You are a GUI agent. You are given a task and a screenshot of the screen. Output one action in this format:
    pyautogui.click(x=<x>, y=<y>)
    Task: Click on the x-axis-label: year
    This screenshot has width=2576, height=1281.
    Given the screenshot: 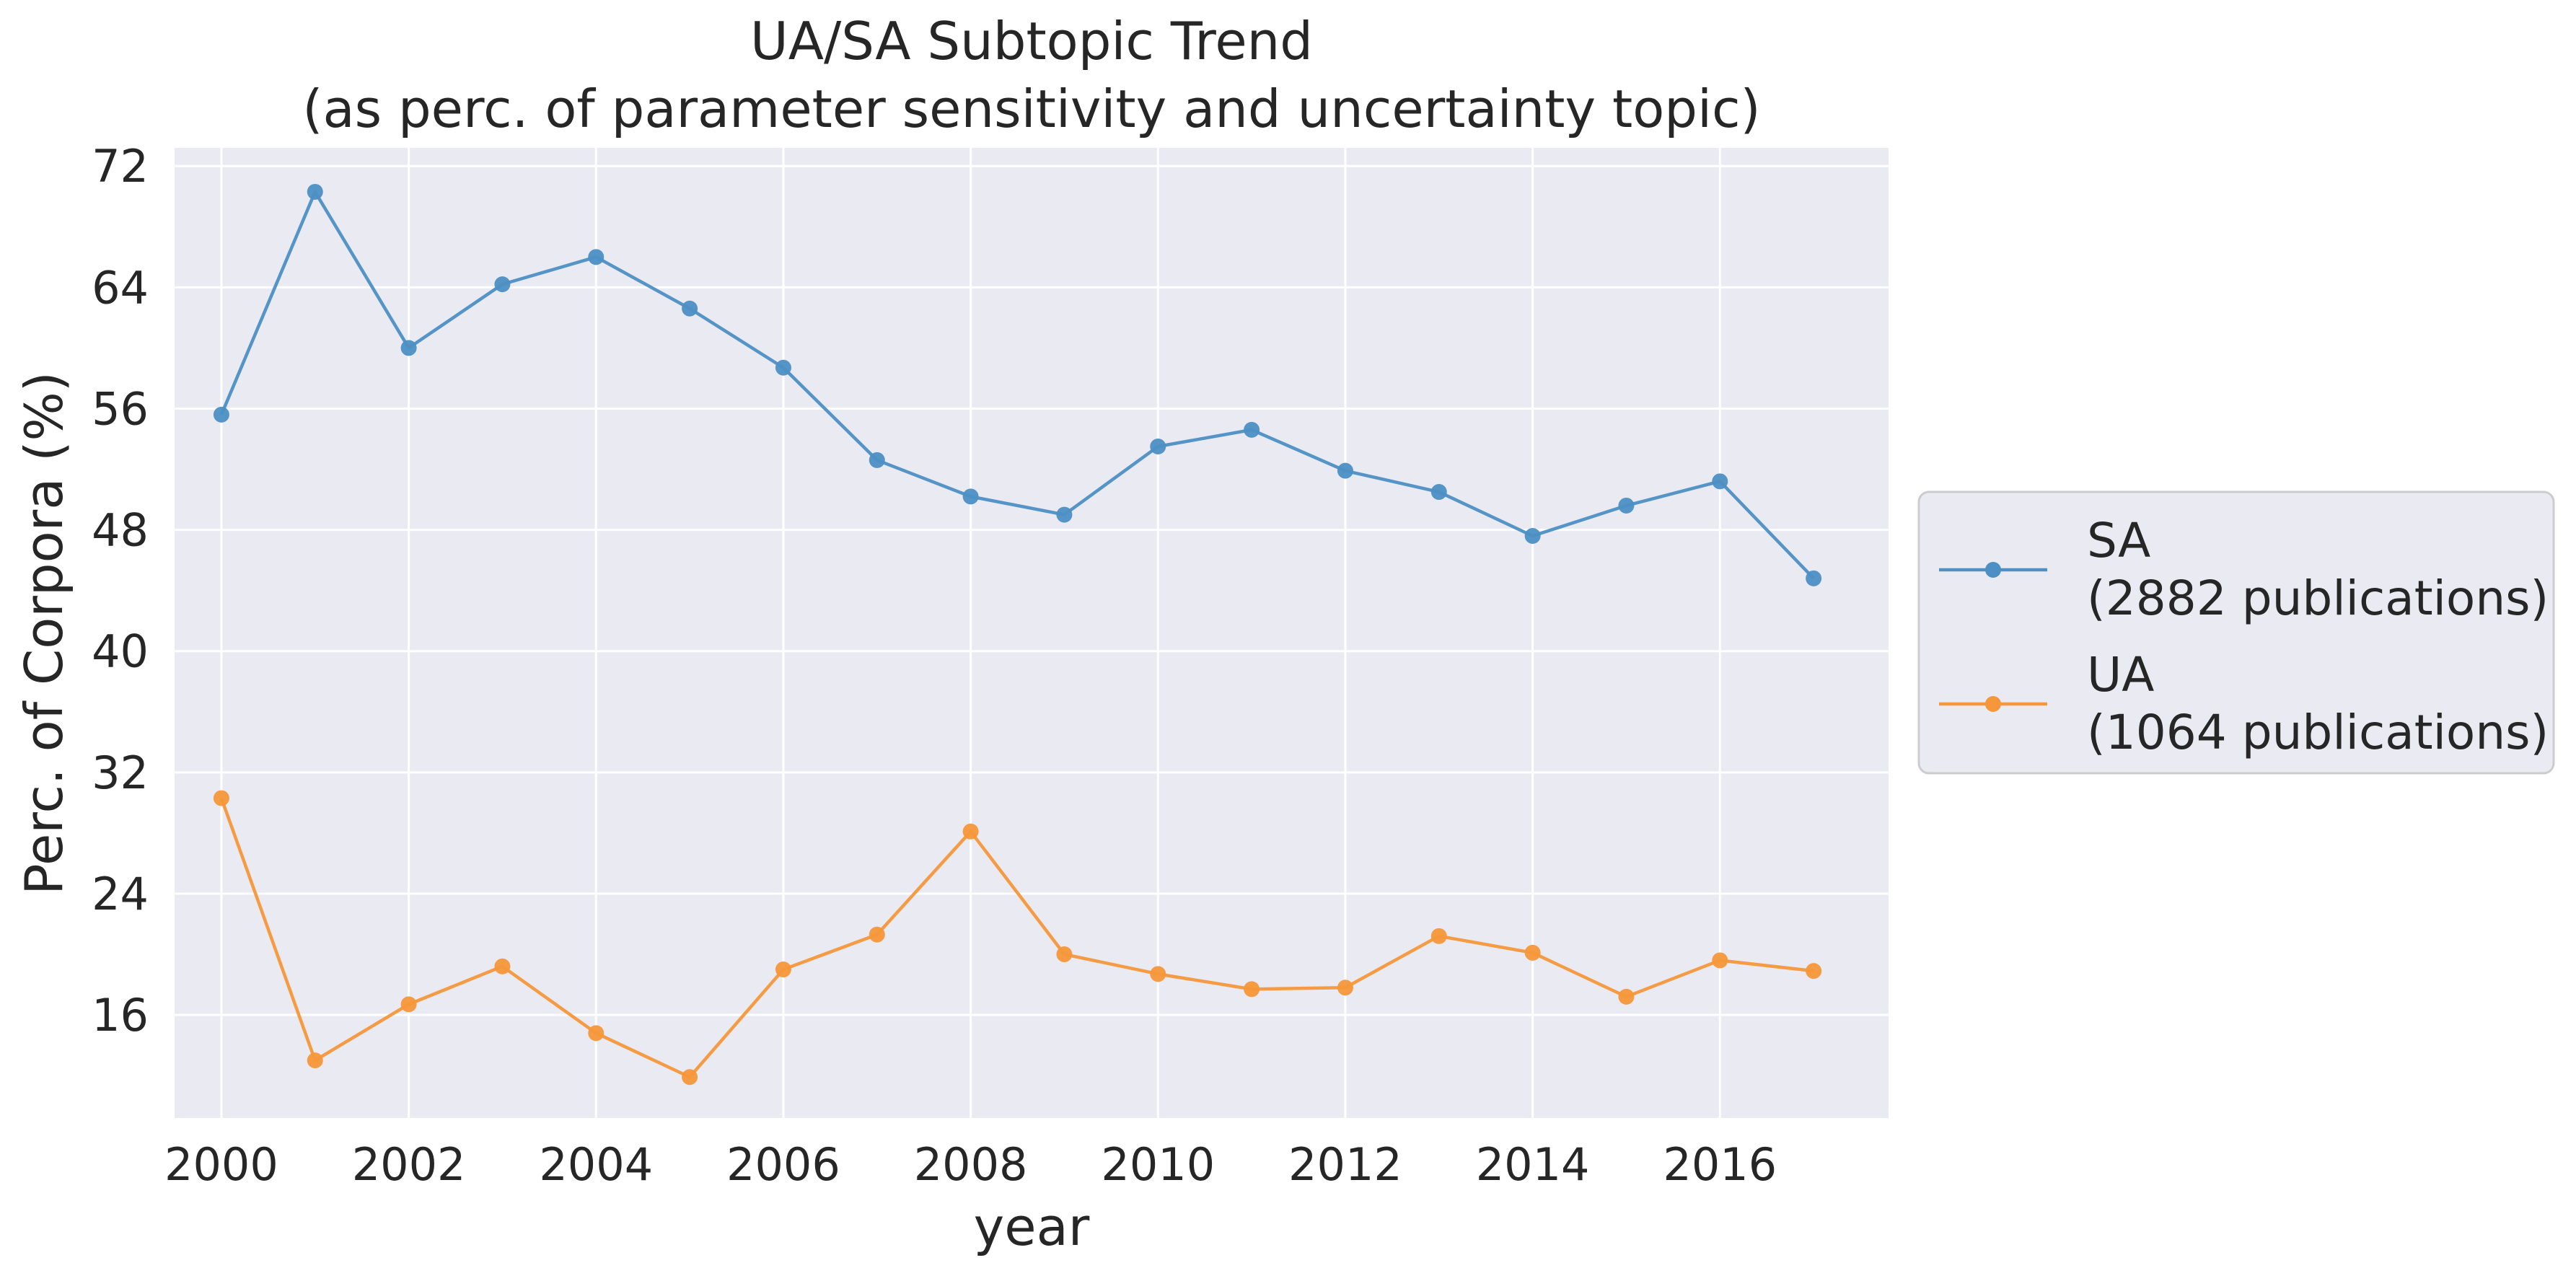 What is the action you would take?
    pyautogui.click(x=1032, y=1227)
    